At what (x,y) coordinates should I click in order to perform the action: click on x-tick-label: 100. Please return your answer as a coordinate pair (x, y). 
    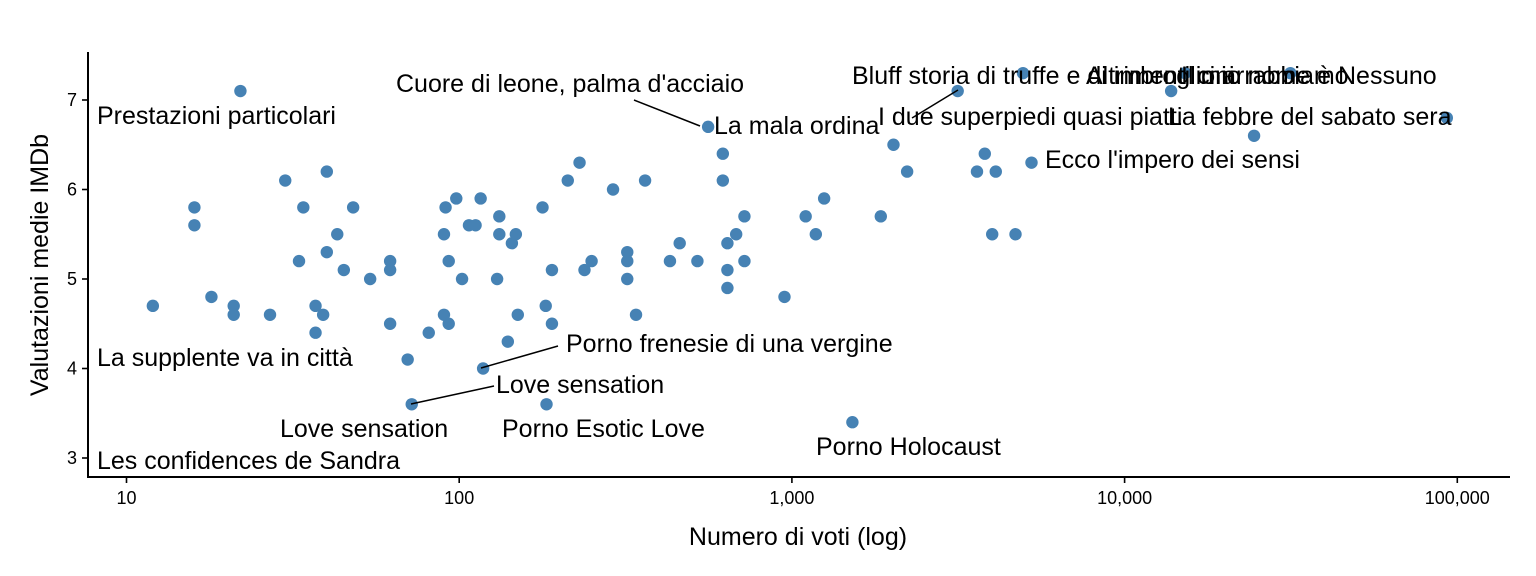
    Looking at the image, I should click on (459, 498).